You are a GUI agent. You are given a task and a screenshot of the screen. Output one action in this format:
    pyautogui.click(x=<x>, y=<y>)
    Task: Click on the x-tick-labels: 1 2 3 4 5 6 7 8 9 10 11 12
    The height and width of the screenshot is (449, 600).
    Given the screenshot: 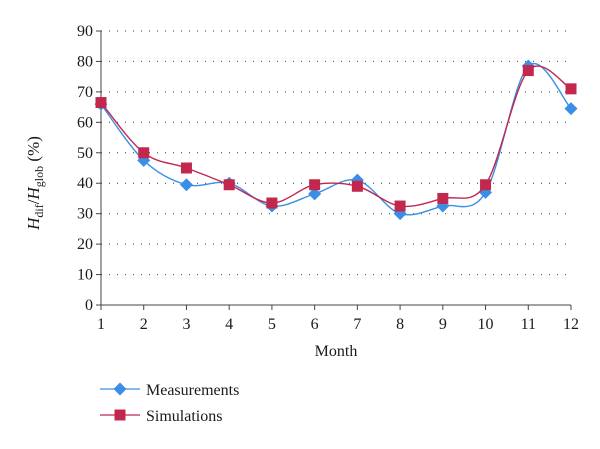 What is the action you would take?
    pyautogui.click(x=338, y=324)
    